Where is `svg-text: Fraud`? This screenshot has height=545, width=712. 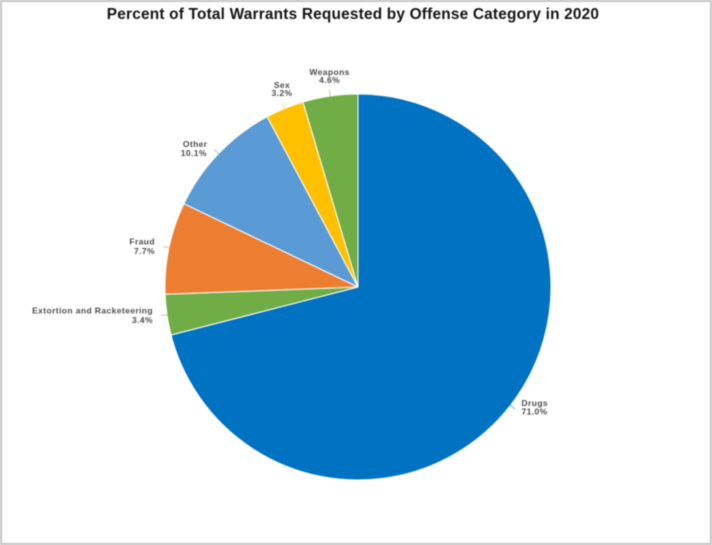
svg-text: Fraud is located at coordinates (142, 242).